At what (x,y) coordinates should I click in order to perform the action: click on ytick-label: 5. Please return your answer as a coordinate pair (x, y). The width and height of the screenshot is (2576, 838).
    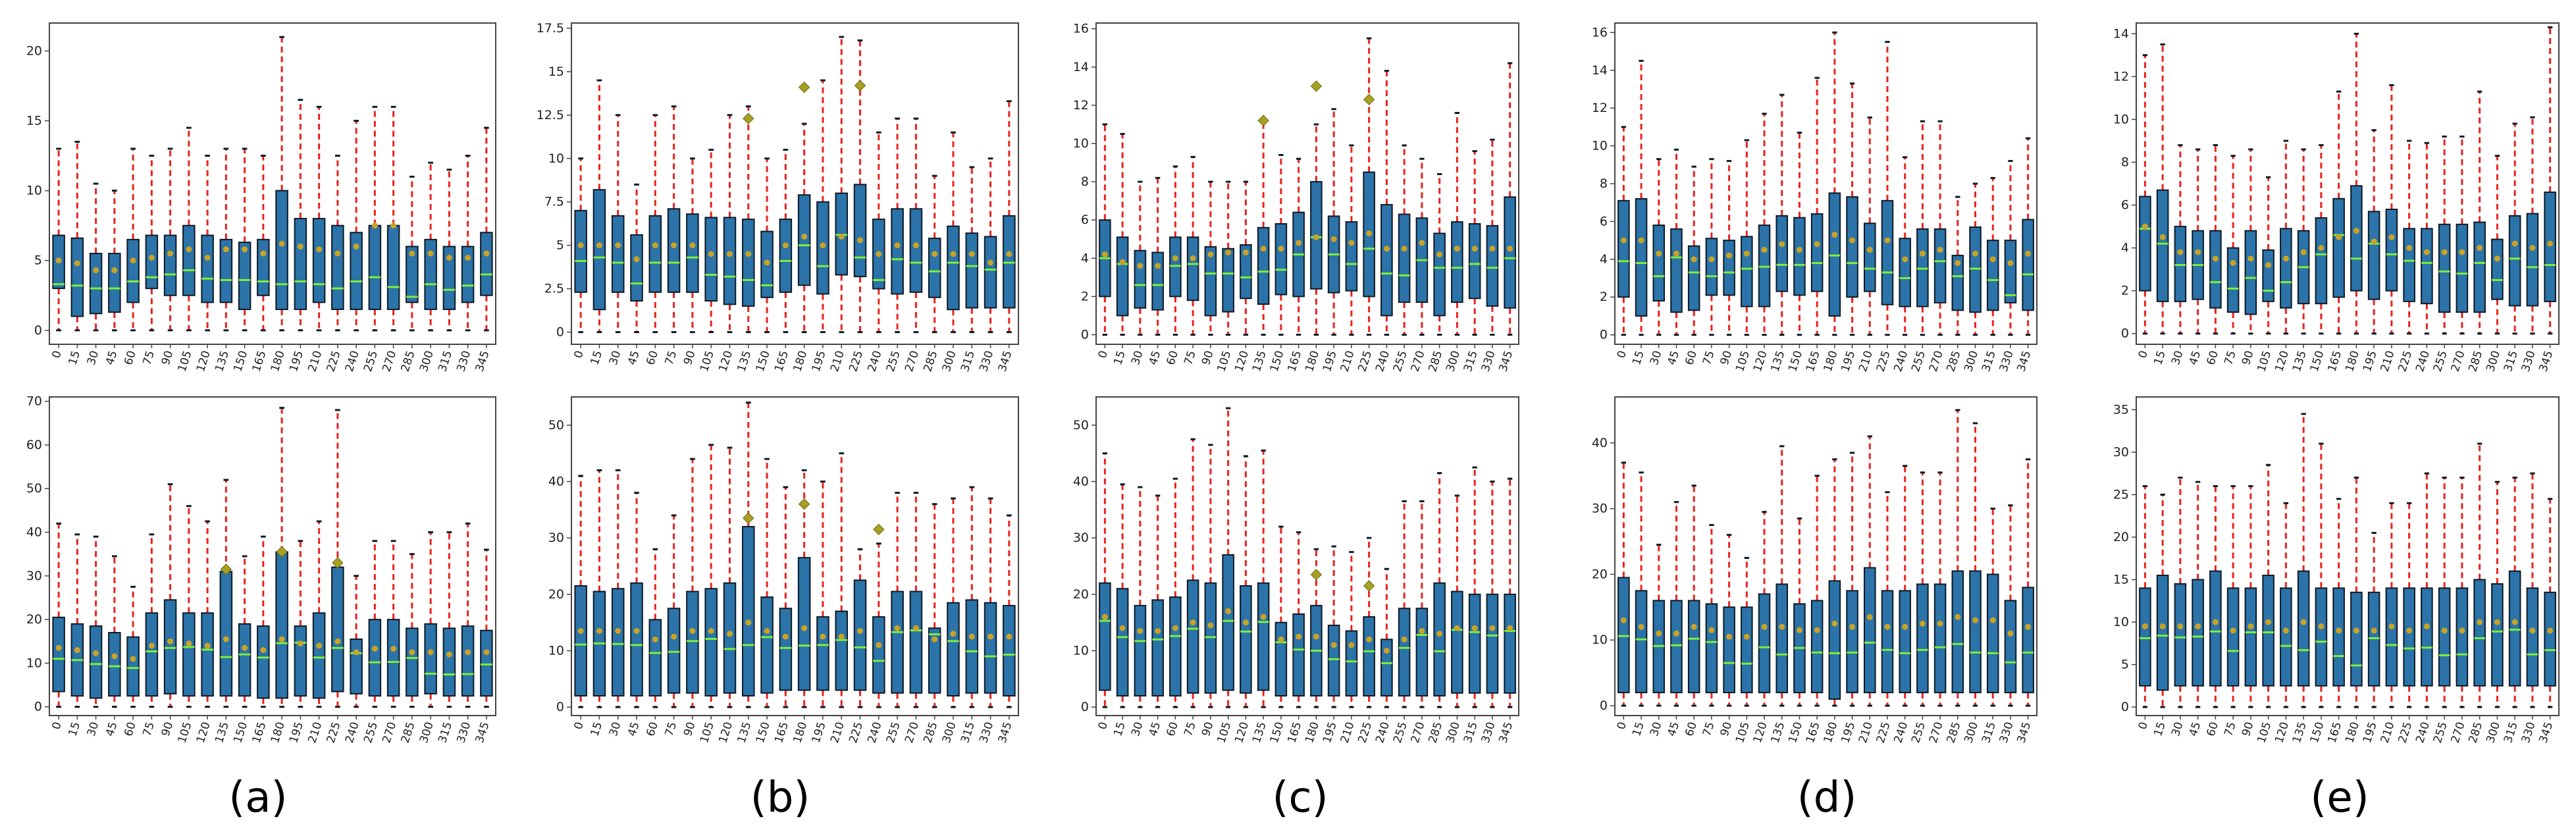
    Looking at the image, I should click on (560, 245).